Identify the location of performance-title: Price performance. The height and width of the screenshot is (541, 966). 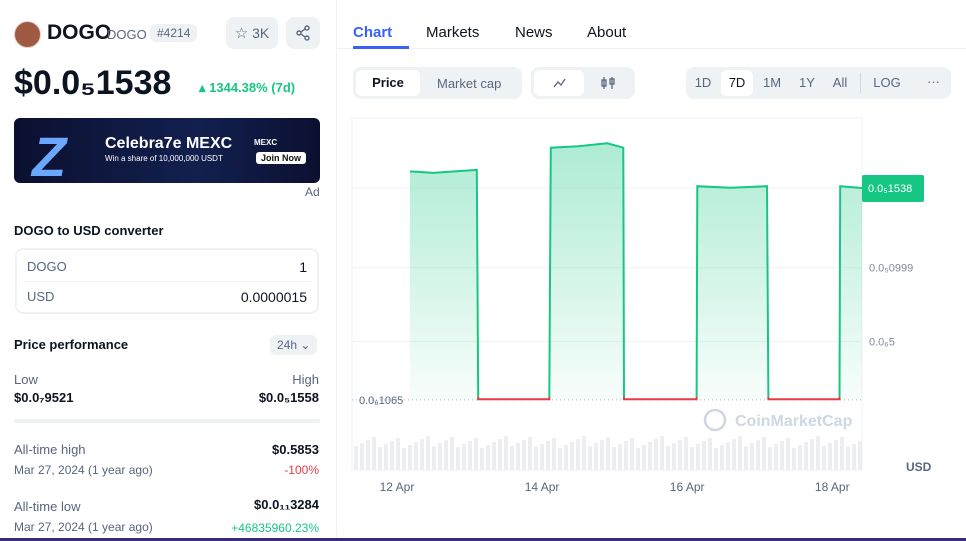
(71, 344).